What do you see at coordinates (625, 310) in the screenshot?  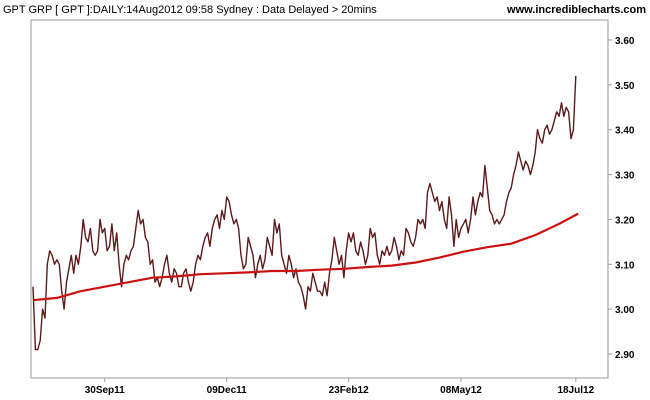 I see `y-tick-label: 3.00` at bounding box center [625, 310].